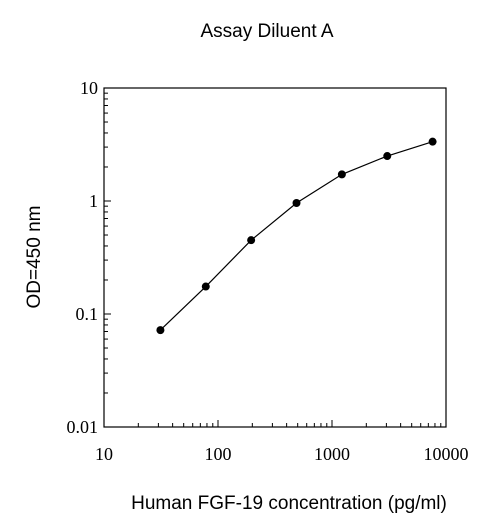 The image size is (500, 527). Describe the element at coordinates (218, 454) in the screenshot. I see `x-tick-label: 100` at that location.